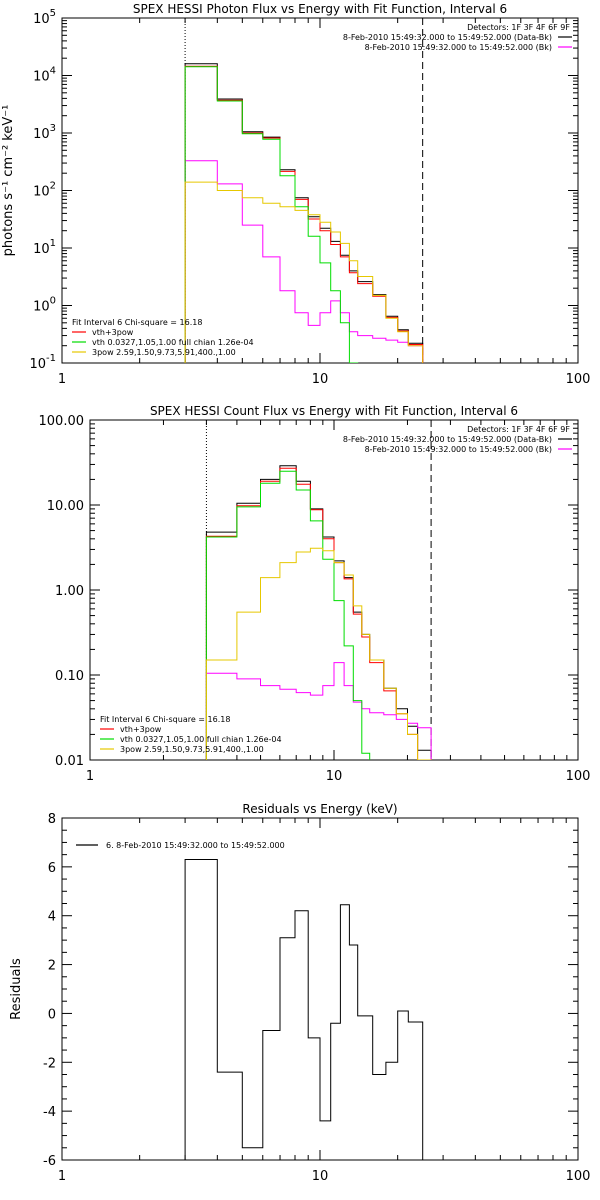 The height and width of the screenshot is (1200, 600). I want to click on y-tick-label: 10², so click(44, 190).